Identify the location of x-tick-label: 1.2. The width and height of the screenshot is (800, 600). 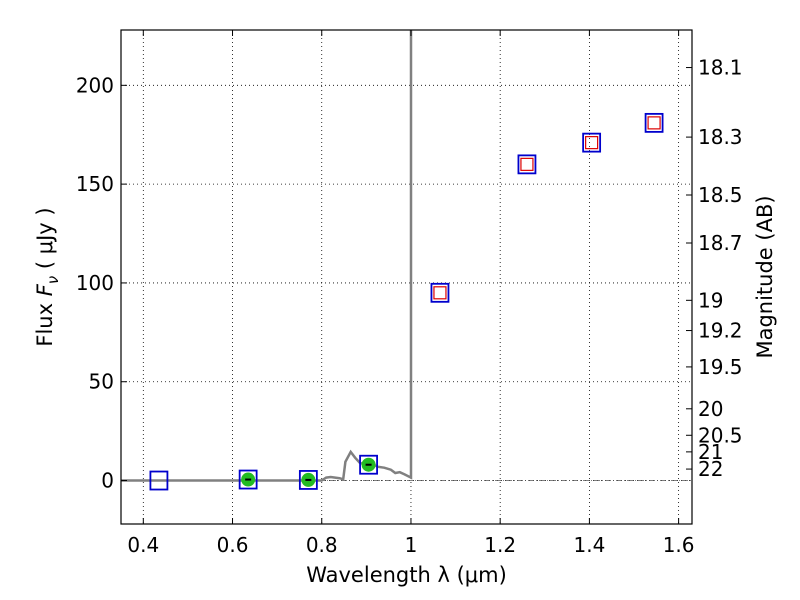
(500, 545).